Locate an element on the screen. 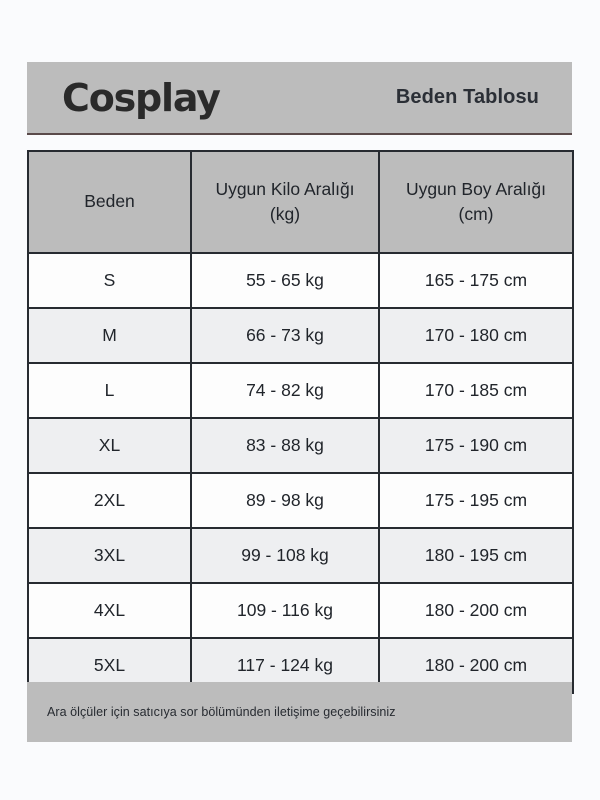 This screenshot has width=600, height=800. cell-weight: 74 - 82 kg is located at coordinates (285, 390).